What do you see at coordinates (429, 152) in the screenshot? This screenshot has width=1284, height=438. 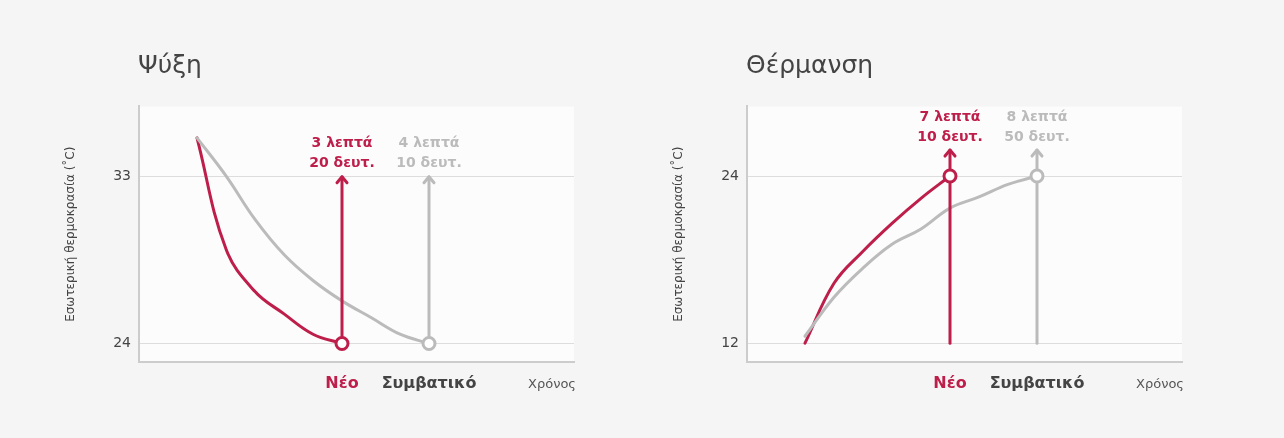 I see `annotation: 4 λεπτά 10 δευτ.` at bounding box center [429, 152].